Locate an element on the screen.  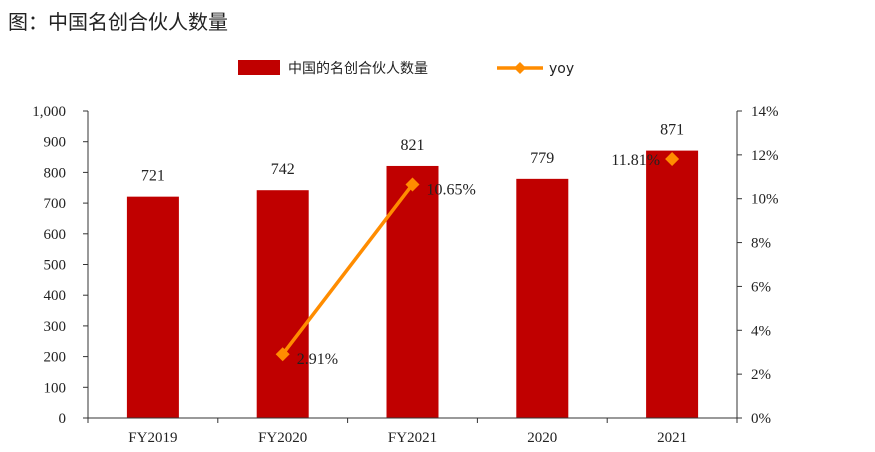
legend-bar-swatch is located at coordinates (259, 67).